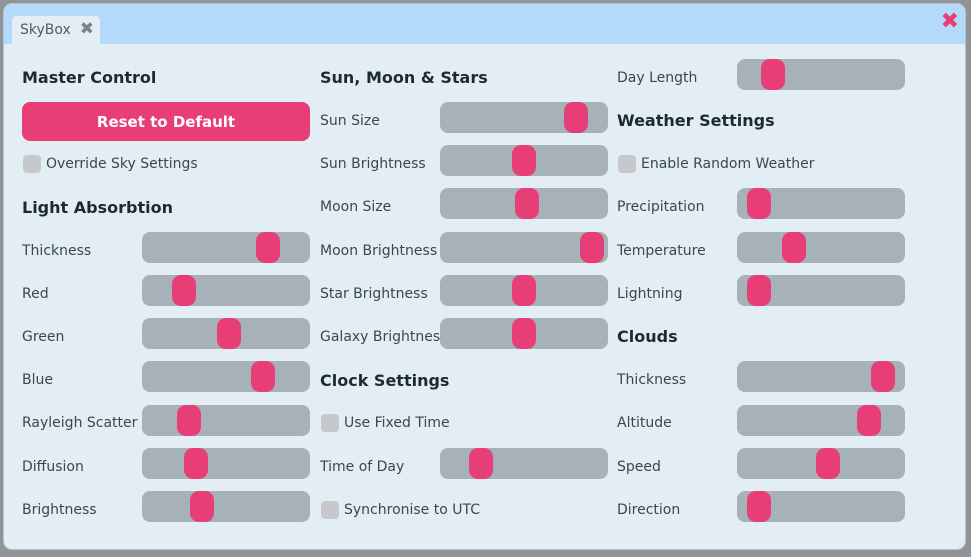 The height and width of the screenshot is (557, 971). Describe the element at coordinates (661, 207) in the screenshot. I see `precipitation-label: Precipitation` at that location.